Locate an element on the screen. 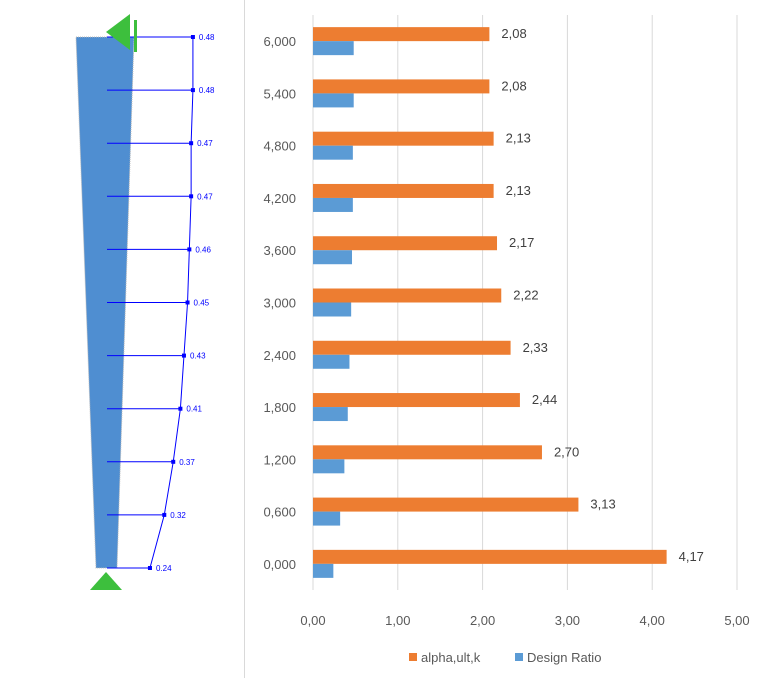 The image size is (770, 678). data-label: 2,22 is located at coordinates (525, 295).